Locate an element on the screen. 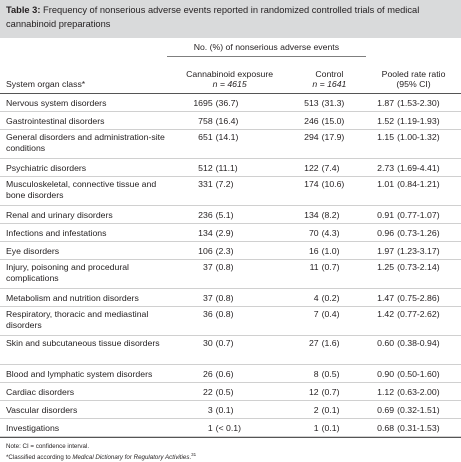 This screenshot has width=461, height=462. cannabinoid-cell: 651 (14.1) is located at coordinates (229, 144).